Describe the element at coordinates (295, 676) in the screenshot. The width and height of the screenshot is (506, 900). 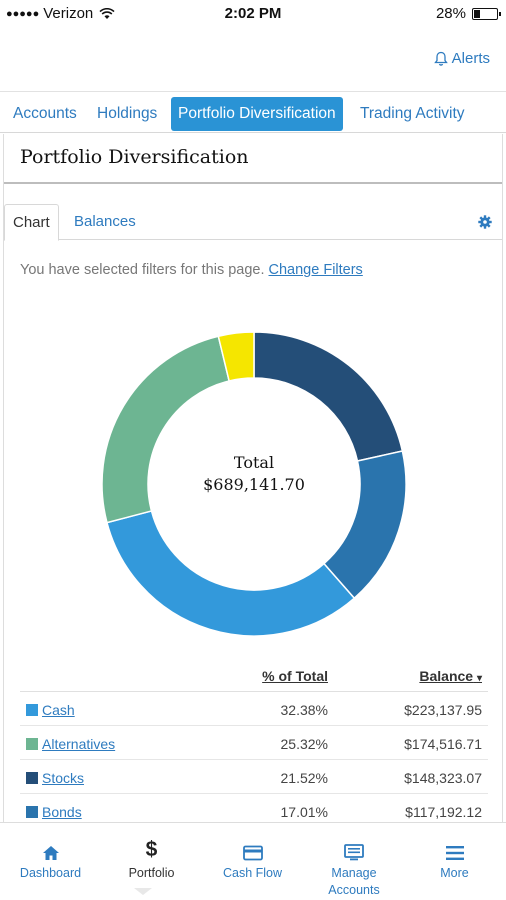
I see `col-percent-header: % of Total` at that location.